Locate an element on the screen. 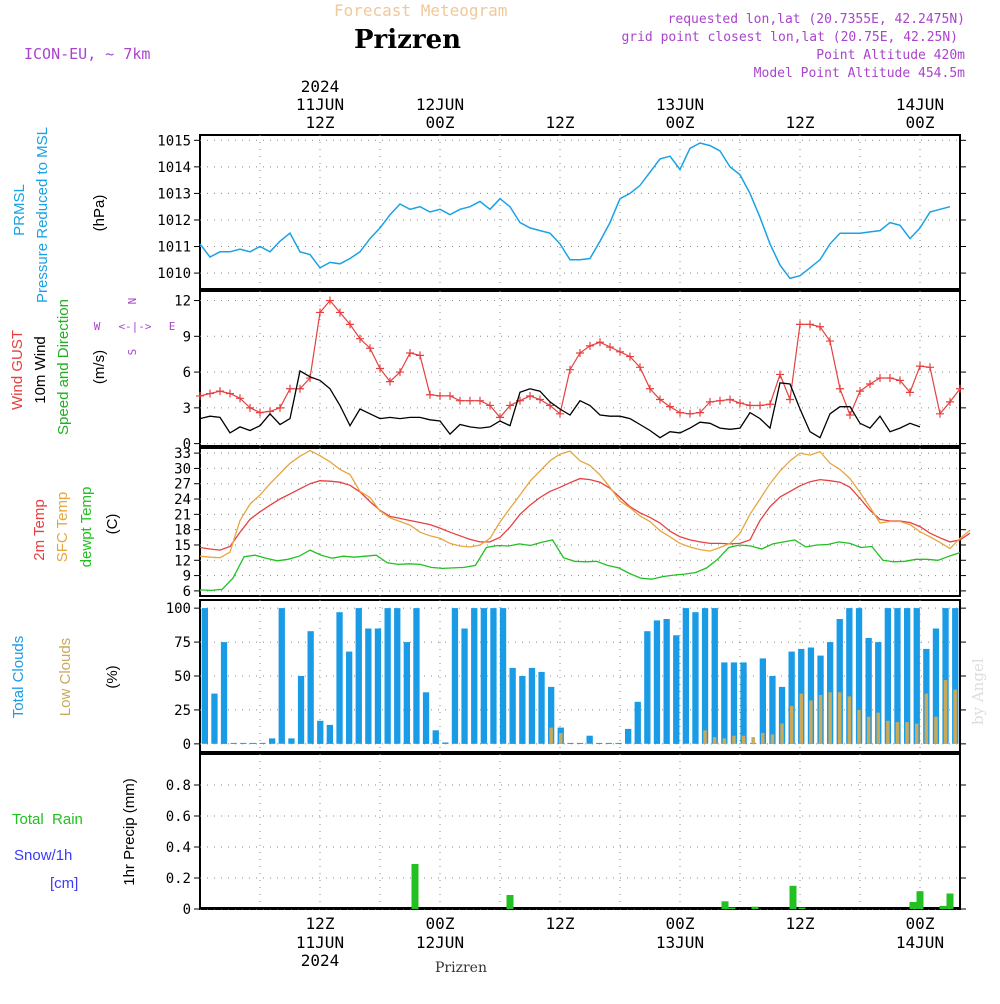  frame-wind is located at coordinates (580, 368).